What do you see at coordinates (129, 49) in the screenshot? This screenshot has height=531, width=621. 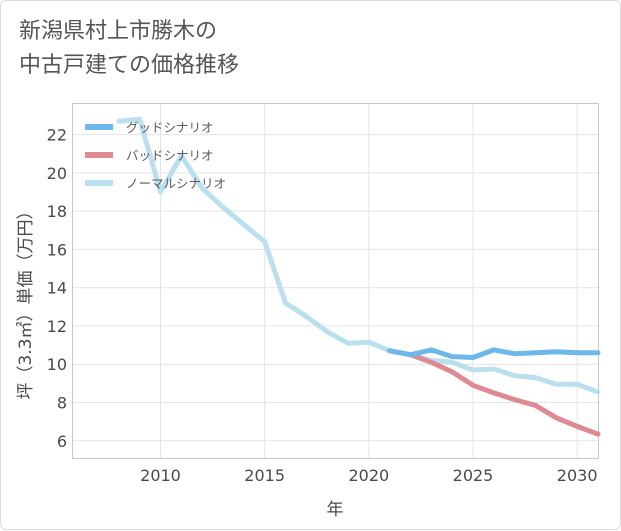 I see `chart-title: 新潟県村上市勝木の 中古戸建ての価格推移` at bounding box center [129, 49].